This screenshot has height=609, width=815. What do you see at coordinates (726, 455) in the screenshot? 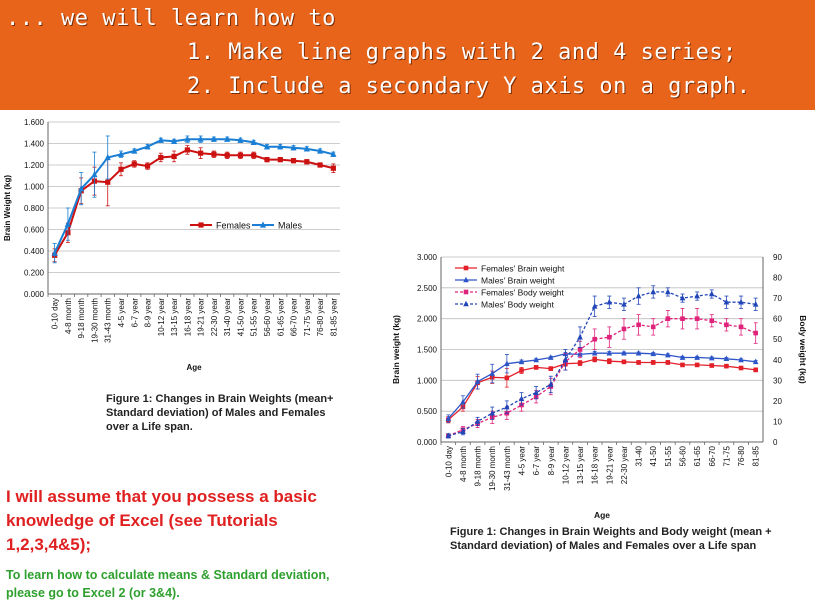
I see `x-tick-label: 71-75` at bounding box center [726, 455].